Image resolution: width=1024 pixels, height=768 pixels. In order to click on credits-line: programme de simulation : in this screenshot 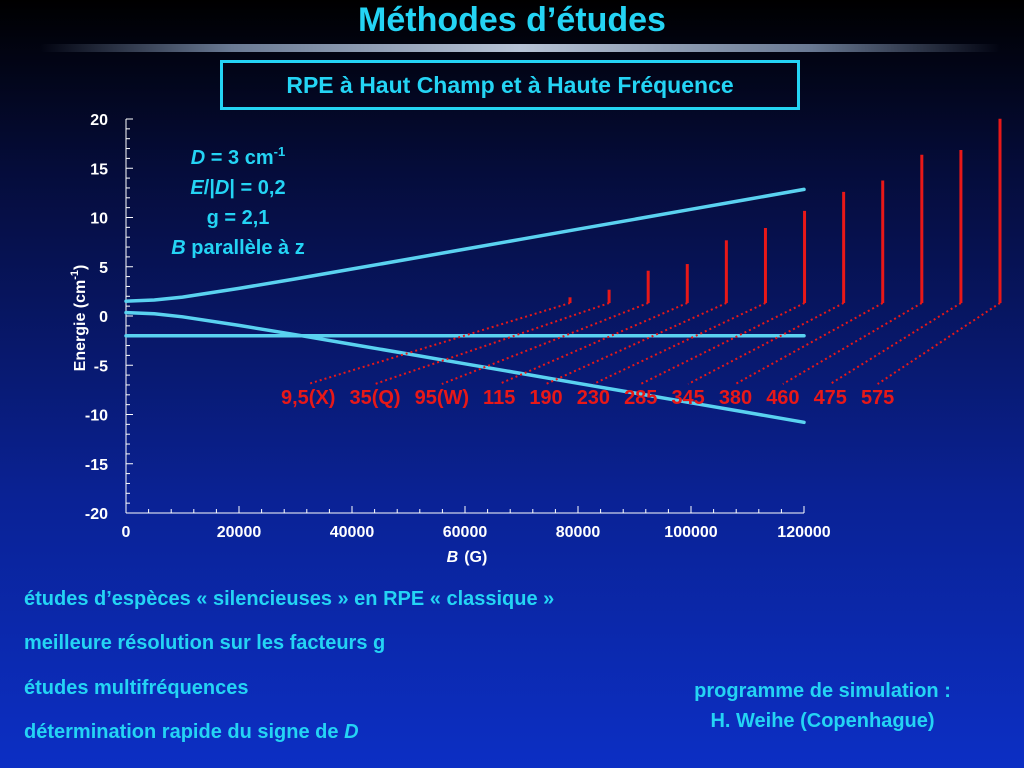, I will do `click(822, 691)`.